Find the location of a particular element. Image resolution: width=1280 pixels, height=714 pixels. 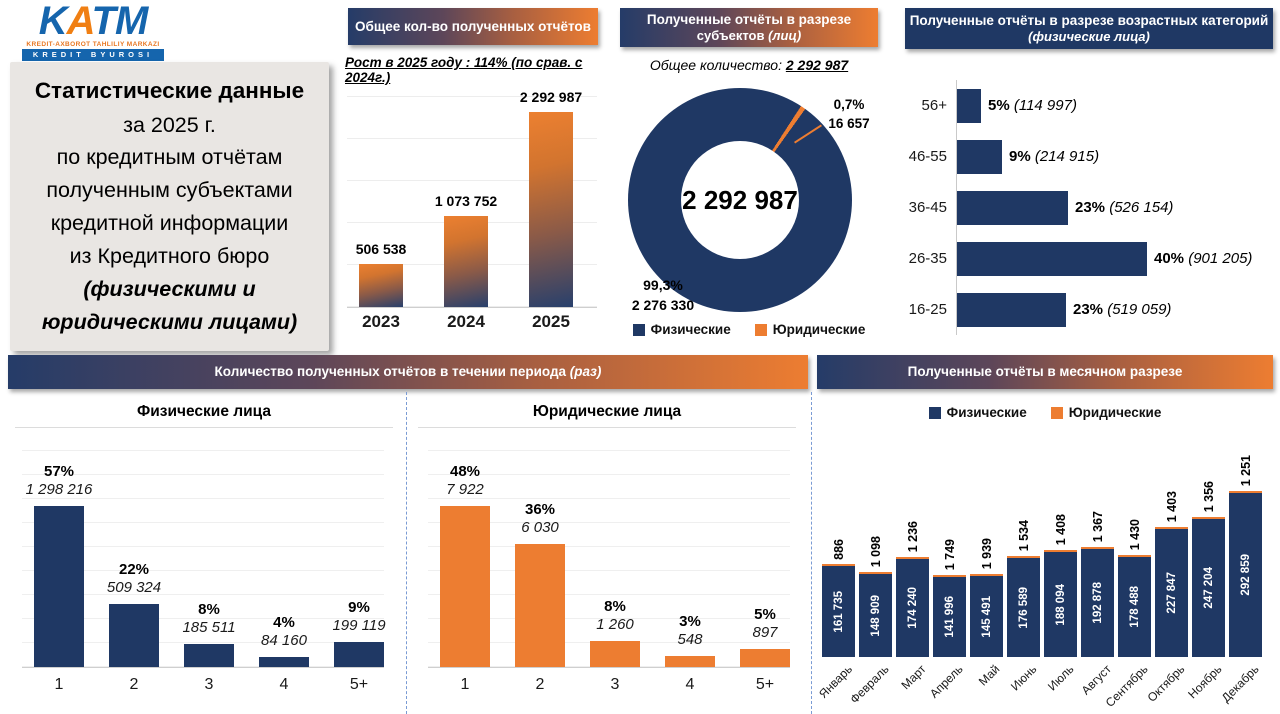

donut-center-value: 2 292 987 is located at coordinates (740, 199).